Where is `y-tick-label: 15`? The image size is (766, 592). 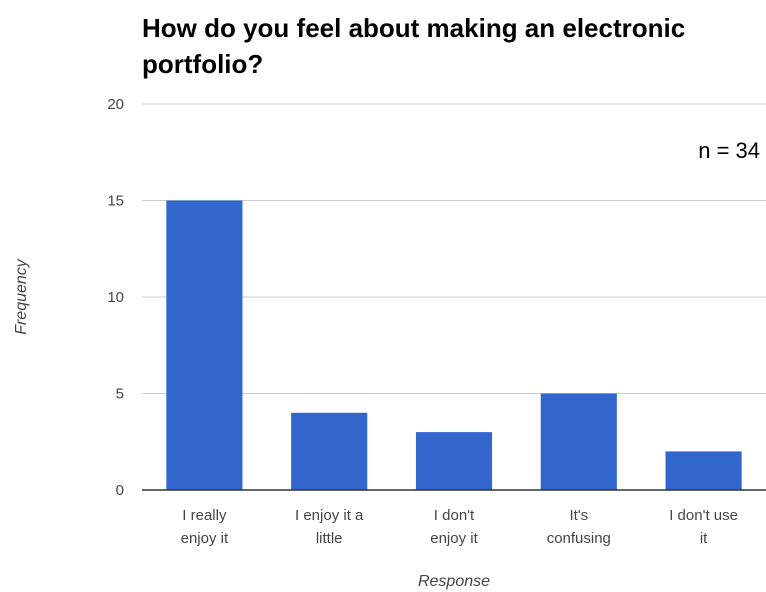 y-tick-label: 15 is located at coordinates (115, 201).